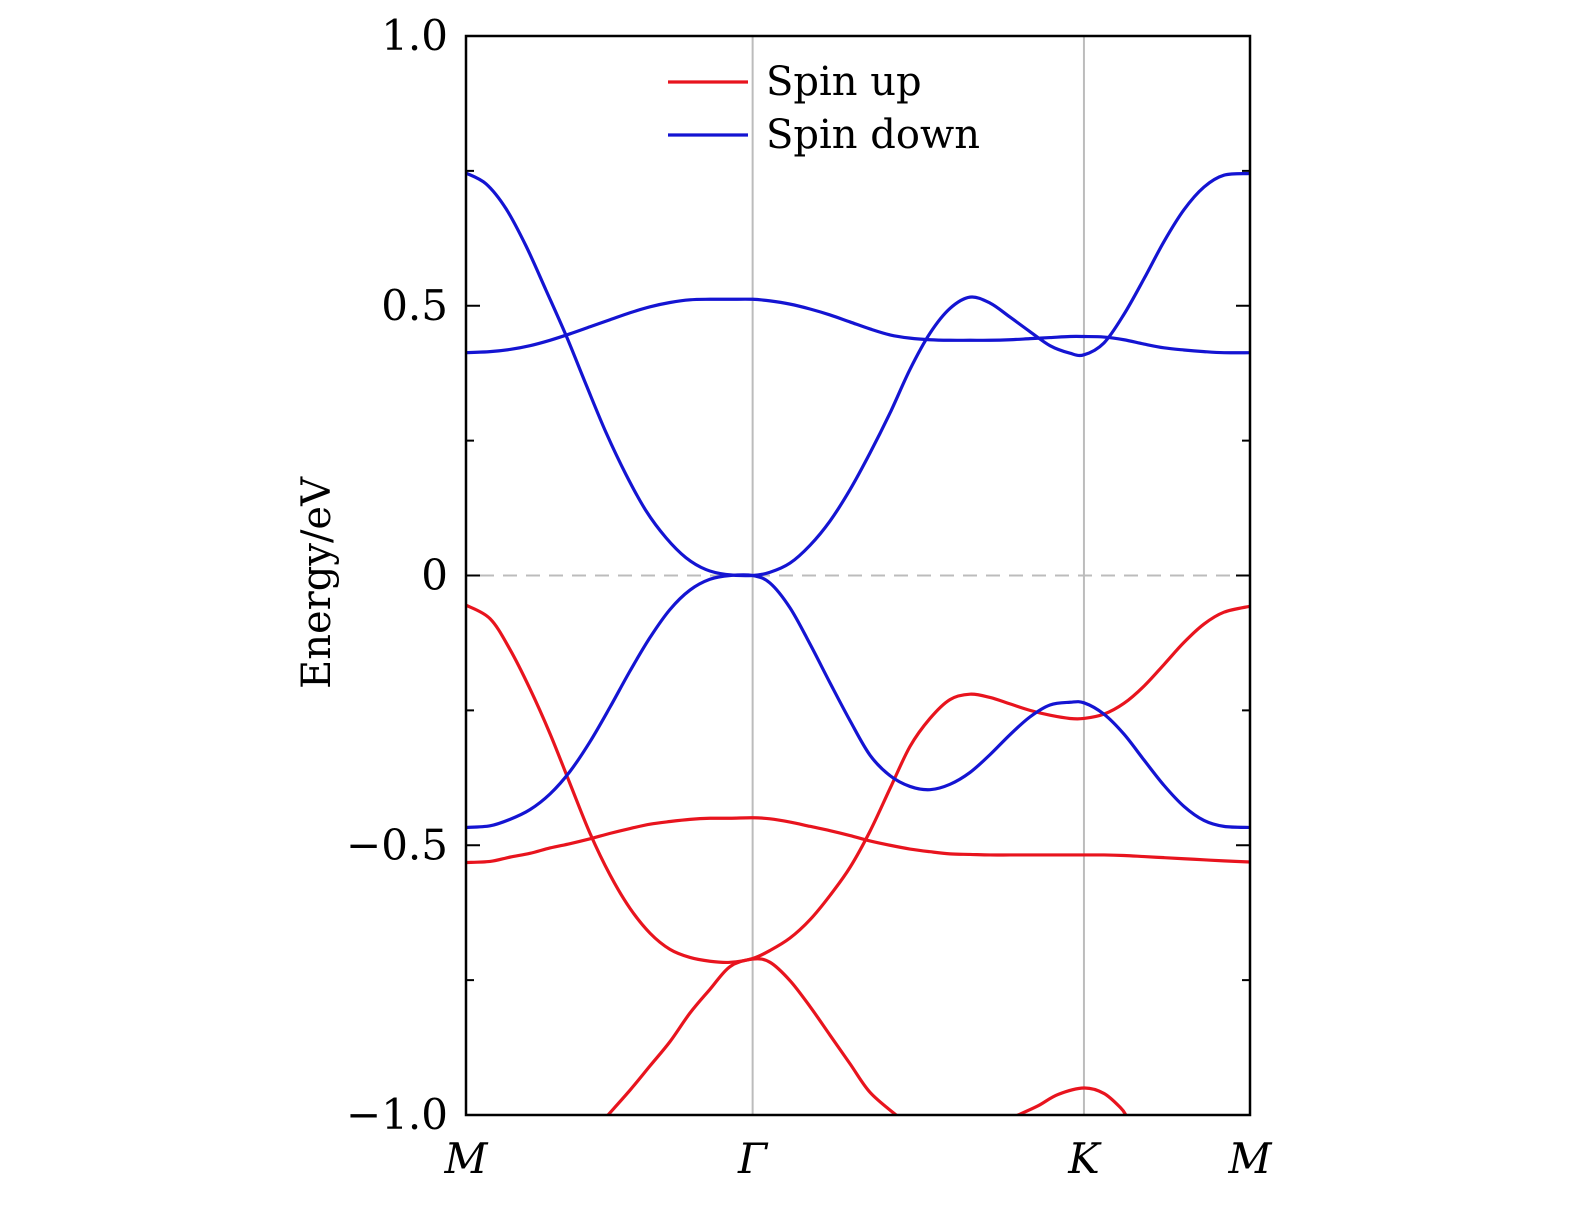 The height and width of the screenshot is (1211, 1575). Describe the element at coordinates (824, 108) in the screenshot. I see `legend: Spin up Spin down` at that location.